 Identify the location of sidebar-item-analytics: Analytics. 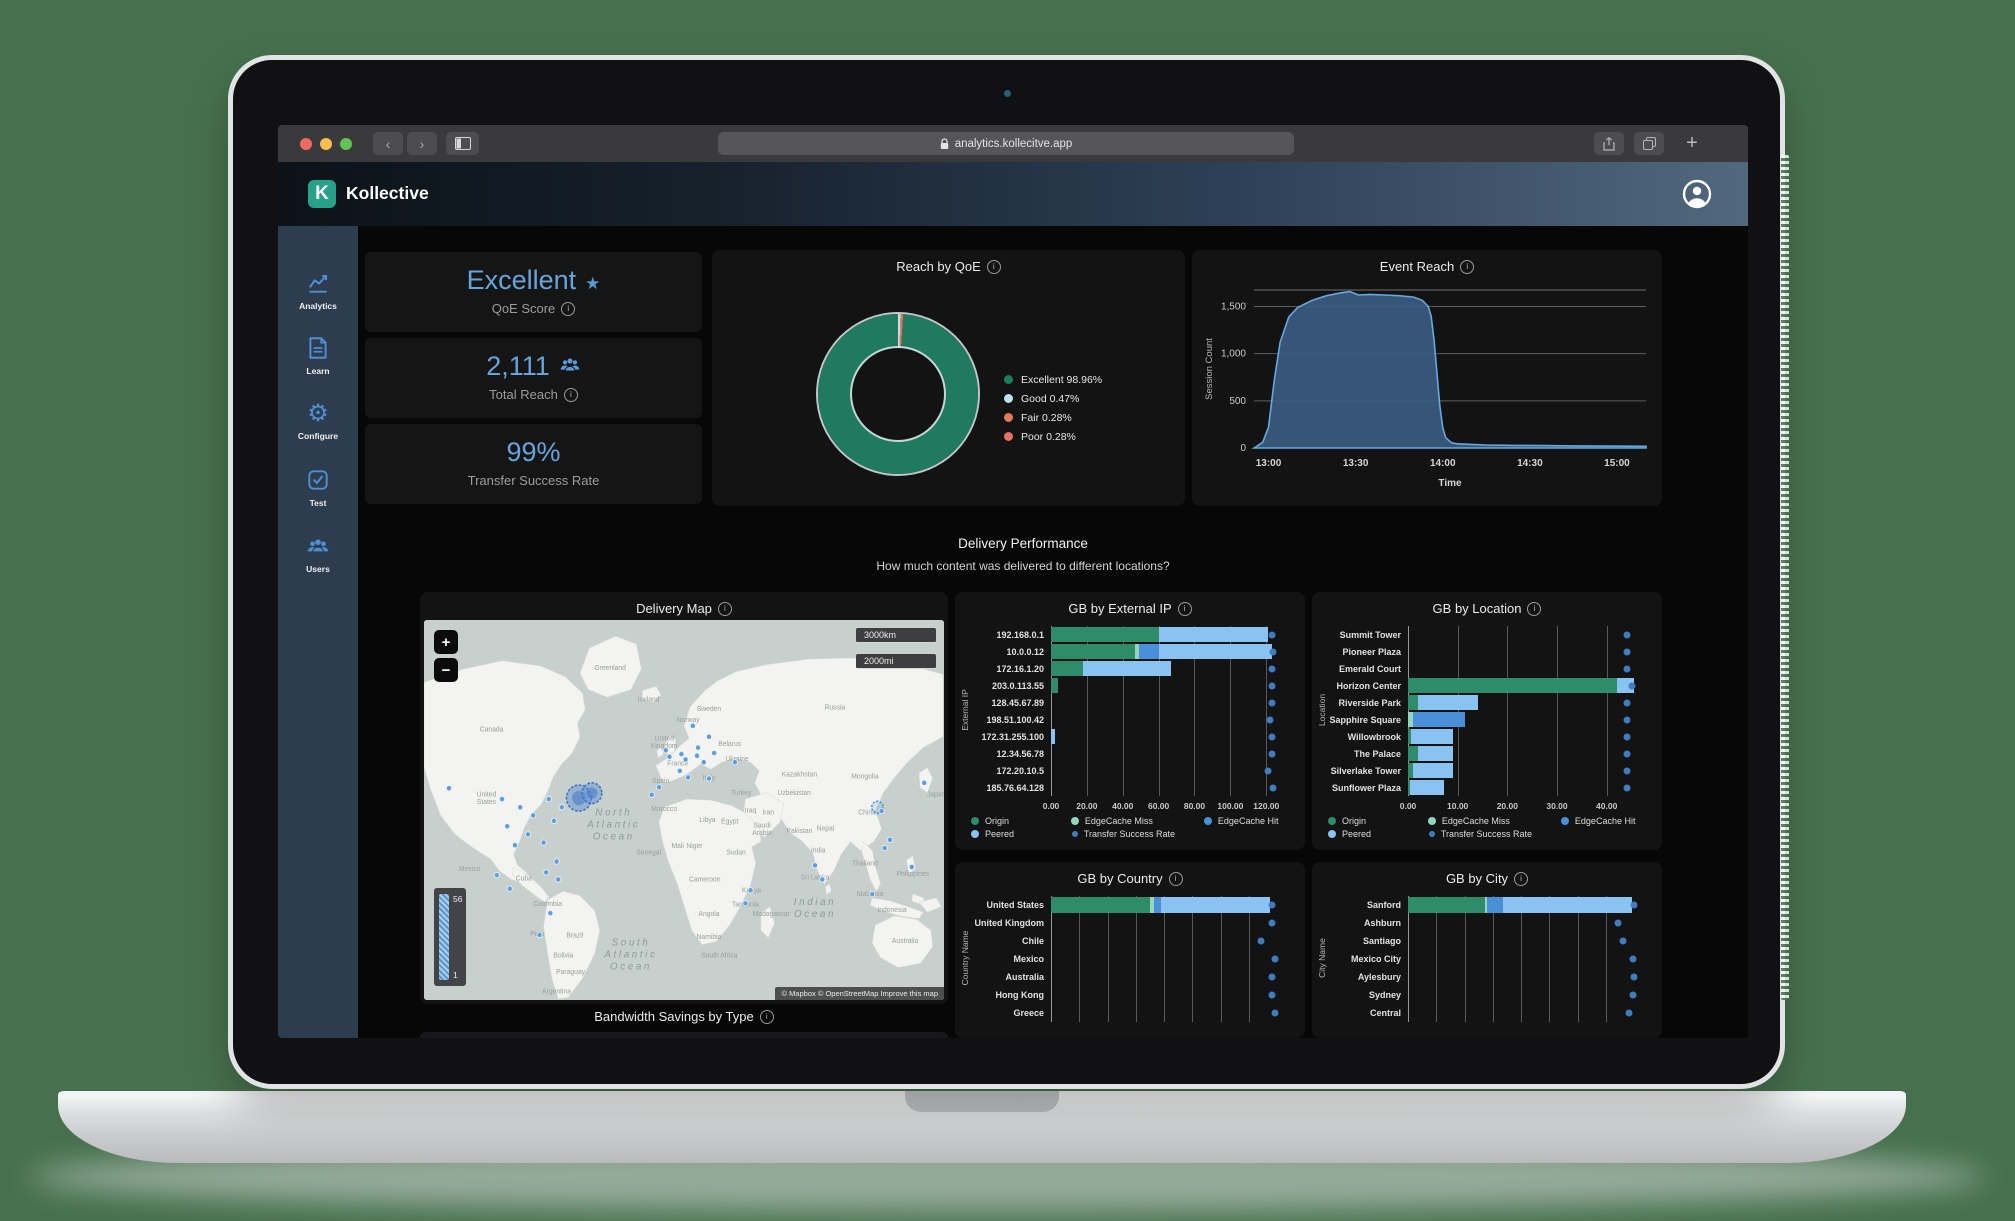
(318, 290).